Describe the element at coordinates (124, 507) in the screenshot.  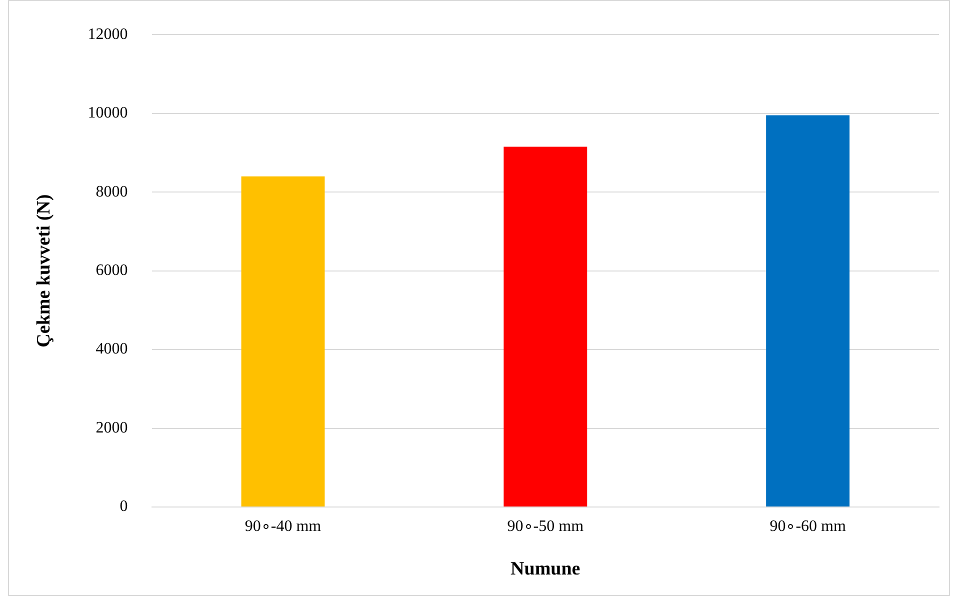
I see `y-tick-label: 0` at that location.